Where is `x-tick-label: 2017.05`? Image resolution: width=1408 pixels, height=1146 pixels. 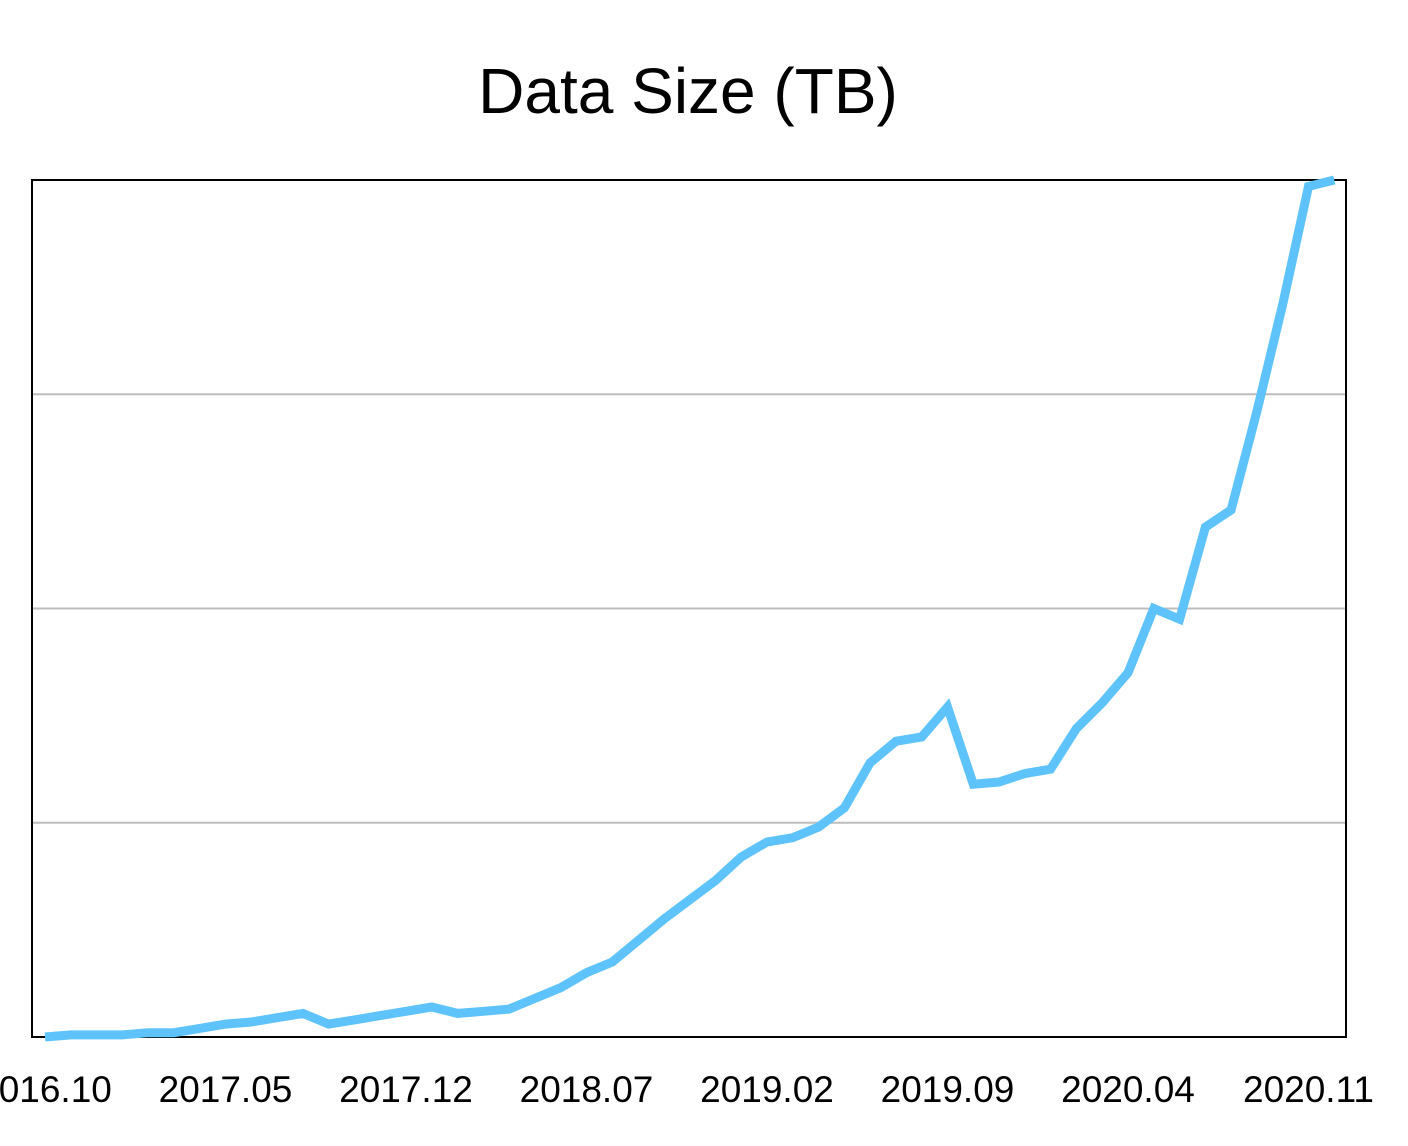
x-tick-label: 2017.05 is located at coordinates (226, 1089).